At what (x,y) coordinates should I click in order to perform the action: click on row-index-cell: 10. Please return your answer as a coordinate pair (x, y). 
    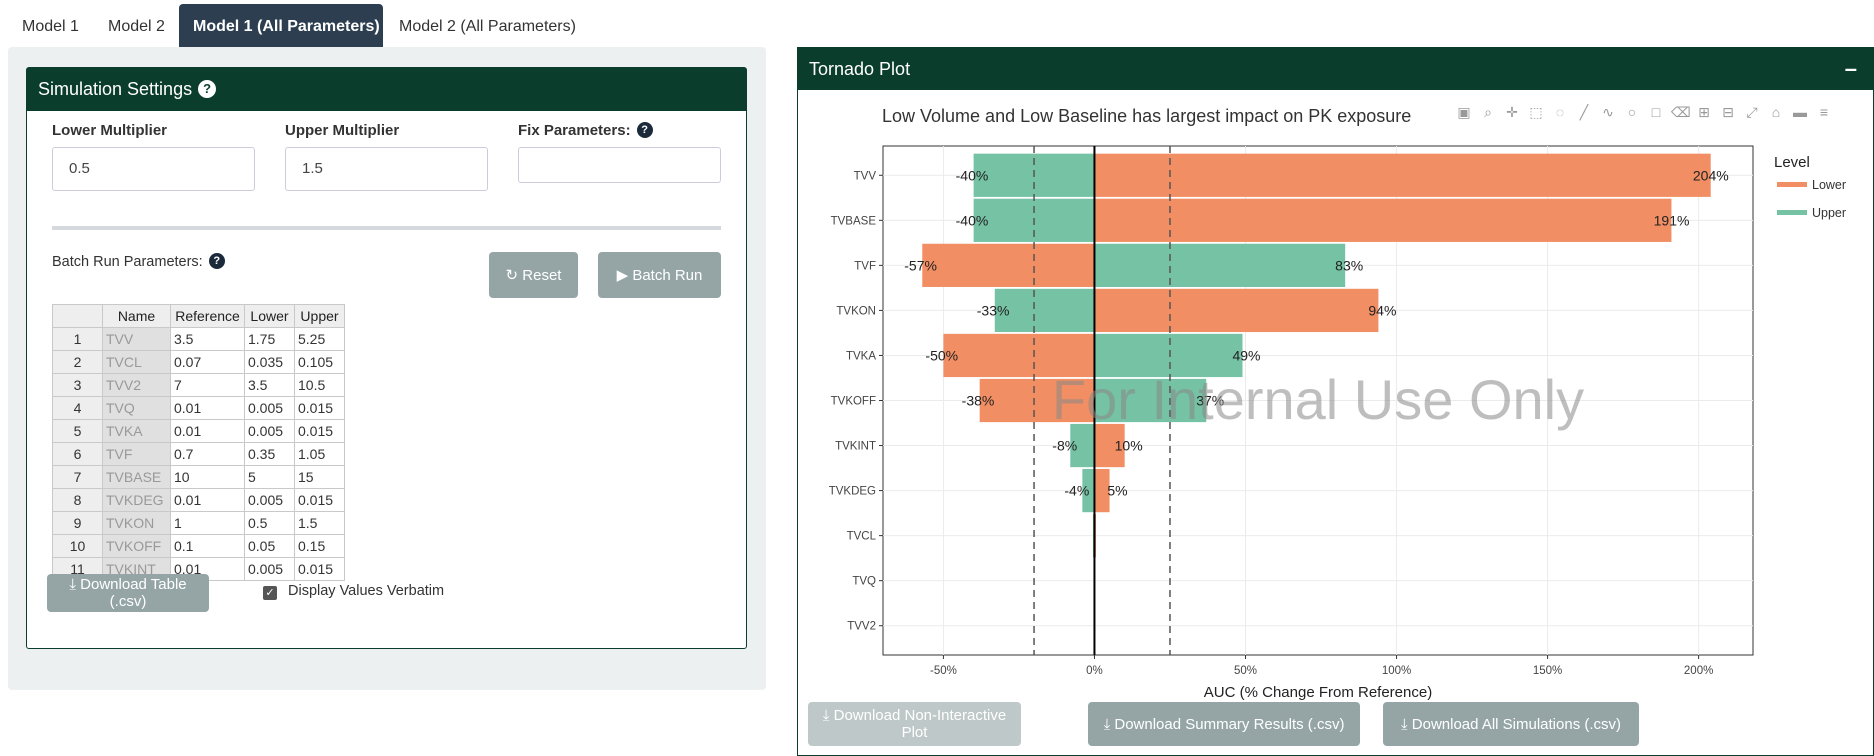
    Looking at the image, I should click on (77, 546).